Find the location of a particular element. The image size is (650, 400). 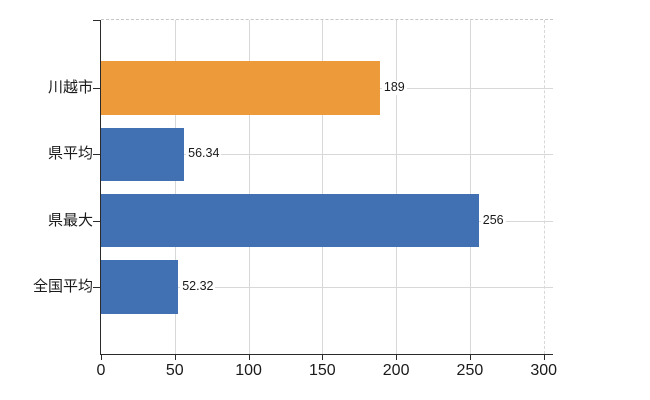

bar-value-label: 52.32 is located at coordinates (198, 286).